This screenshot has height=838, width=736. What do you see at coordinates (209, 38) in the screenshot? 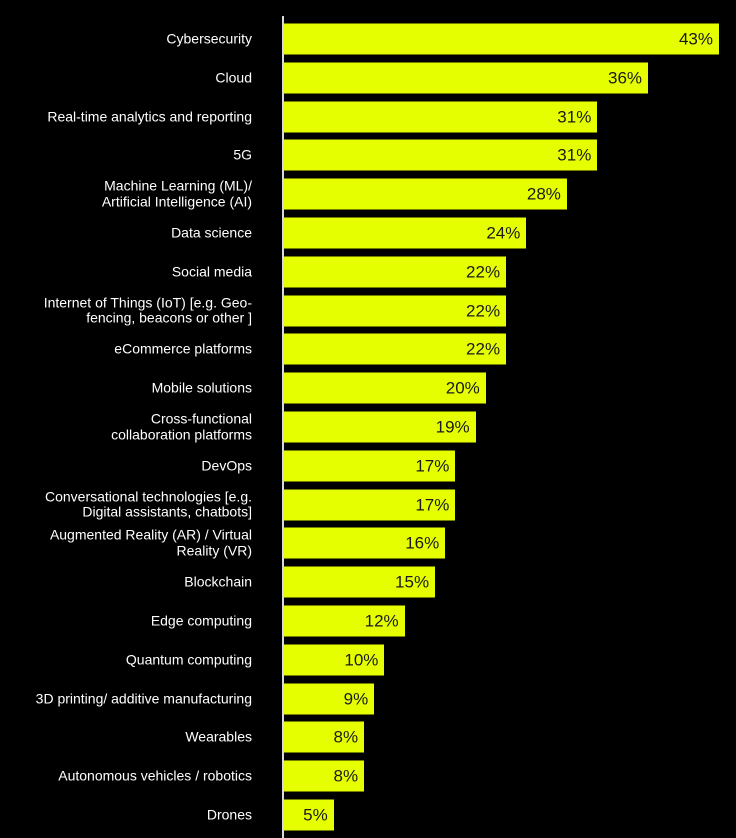
I see `category-label: Cybersecurity` at bounding box center [209, 38].